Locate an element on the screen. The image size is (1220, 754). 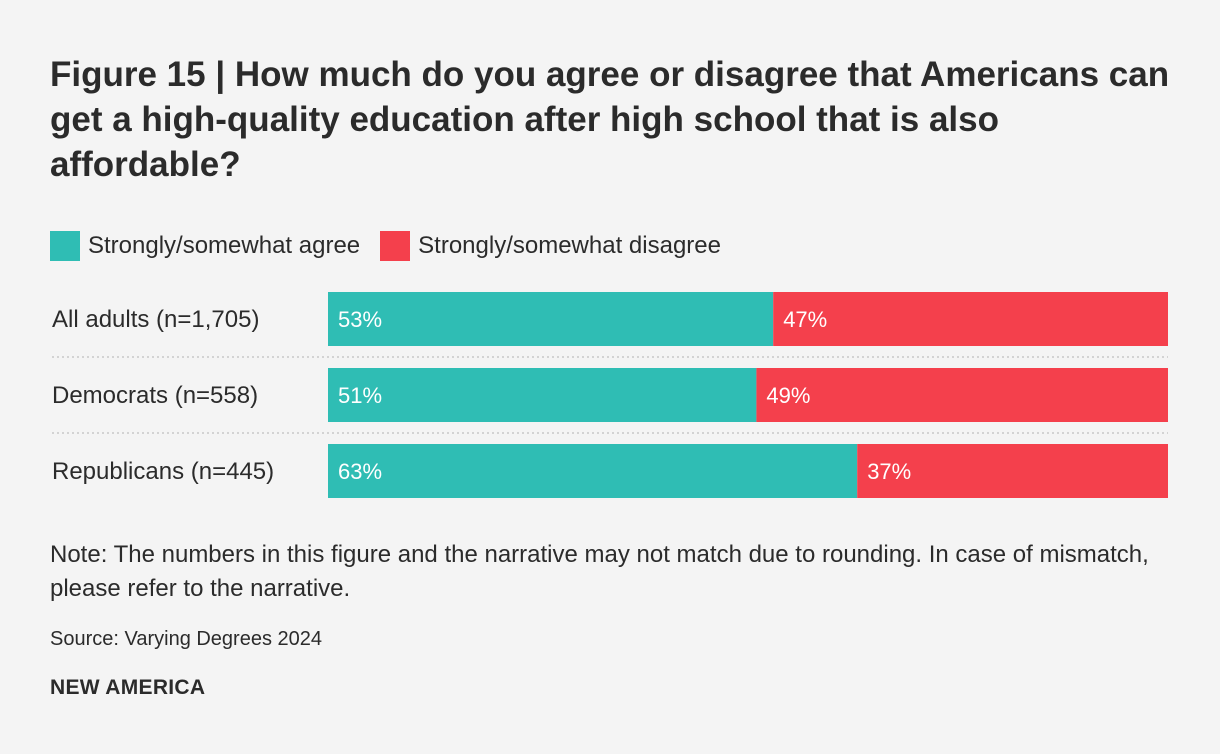
legend-swatch-disagree is located at coordinates (395, 246).